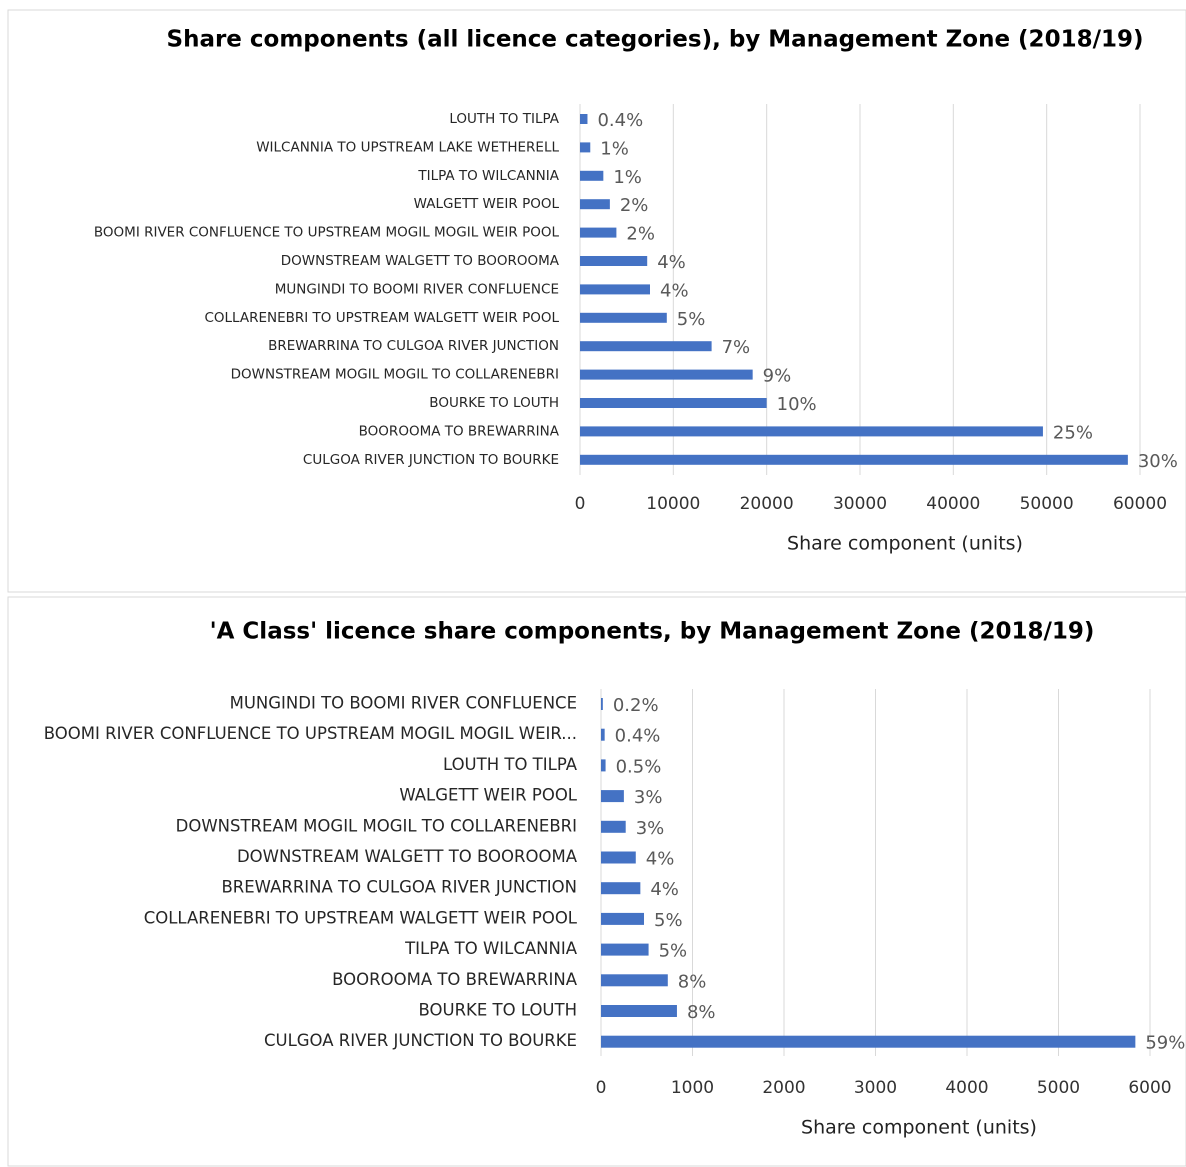  What do you see at coordinates (1140, 504) in the screenshot?
I see `x-tick-label: 60000` at bounding box center [1140, 504].